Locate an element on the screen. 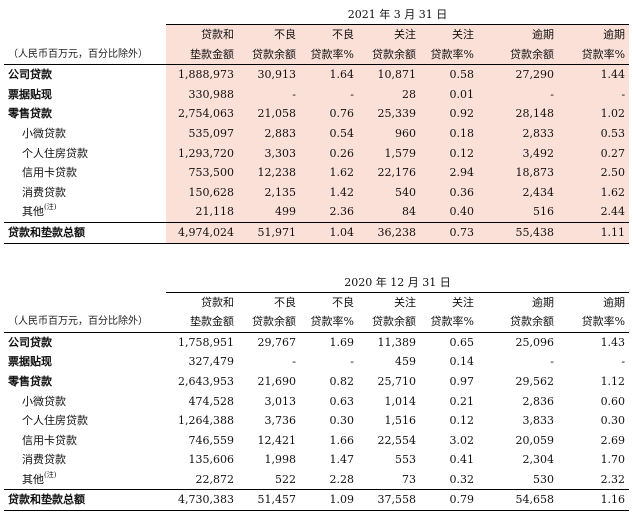 The height and width of the screenshot is (532, 633). col-header-special-mention: 关注 is located at coordinates (405, 302).